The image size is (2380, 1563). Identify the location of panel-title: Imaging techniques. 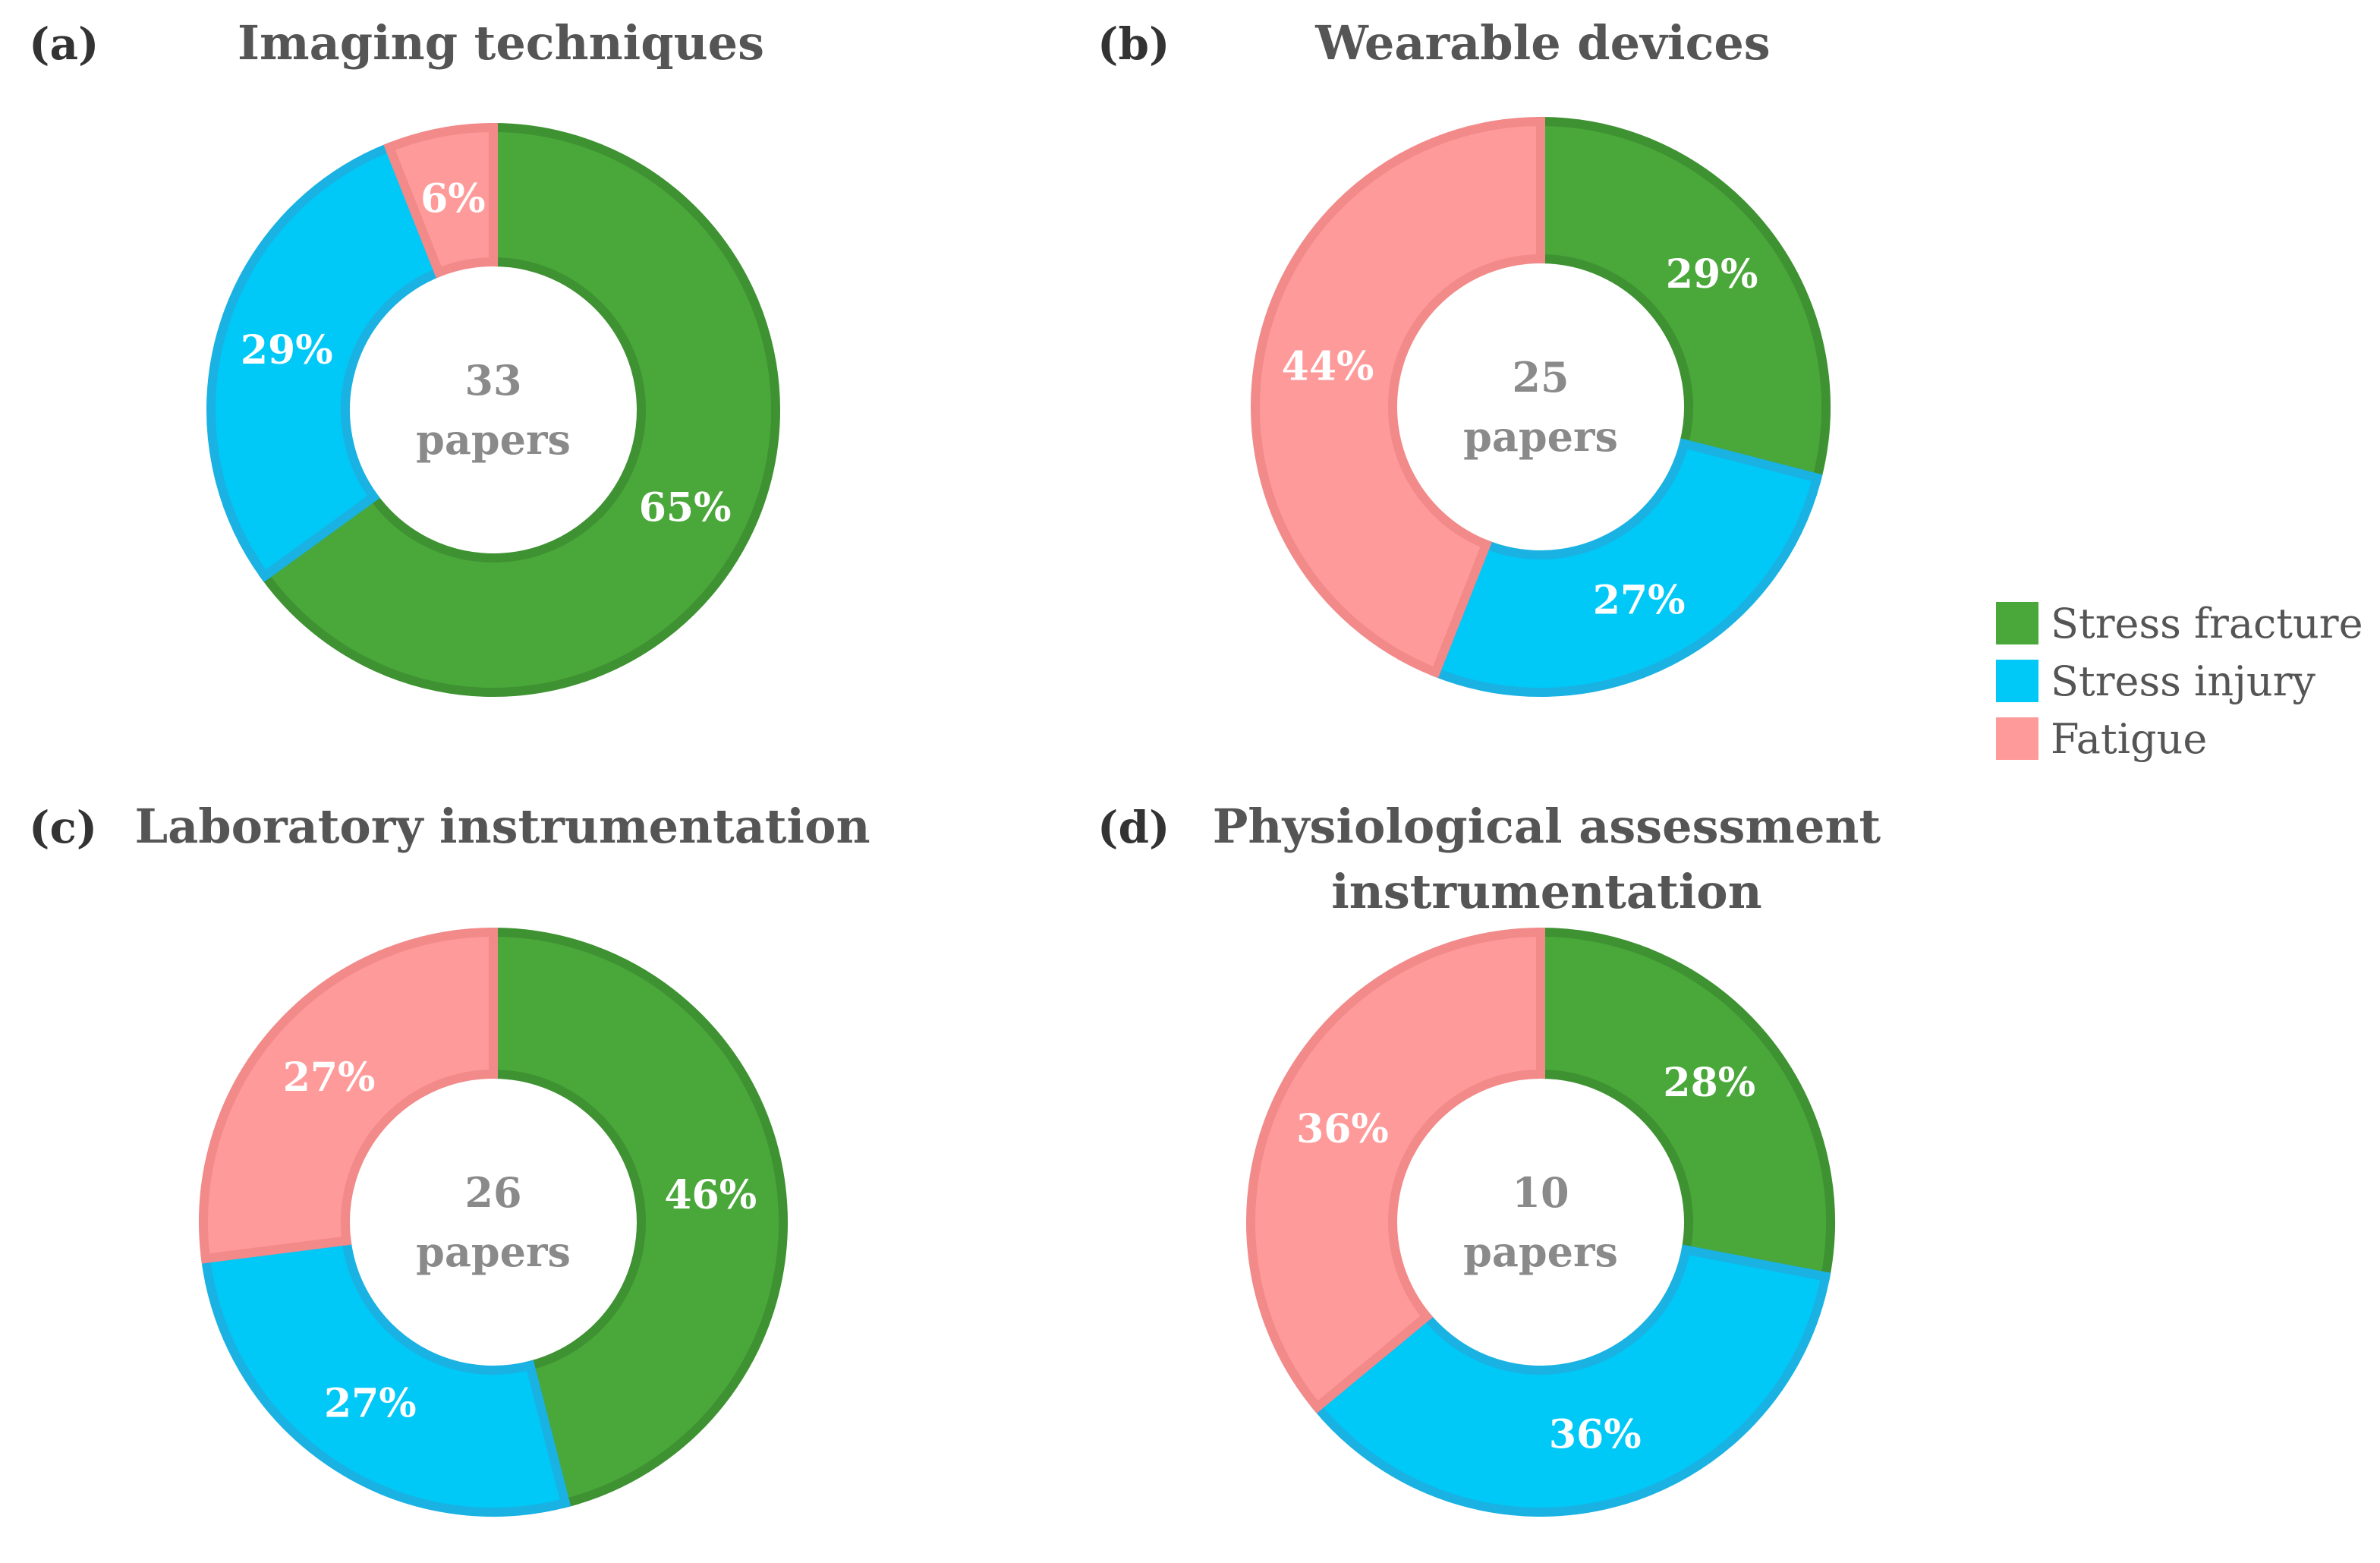
(501, 43).